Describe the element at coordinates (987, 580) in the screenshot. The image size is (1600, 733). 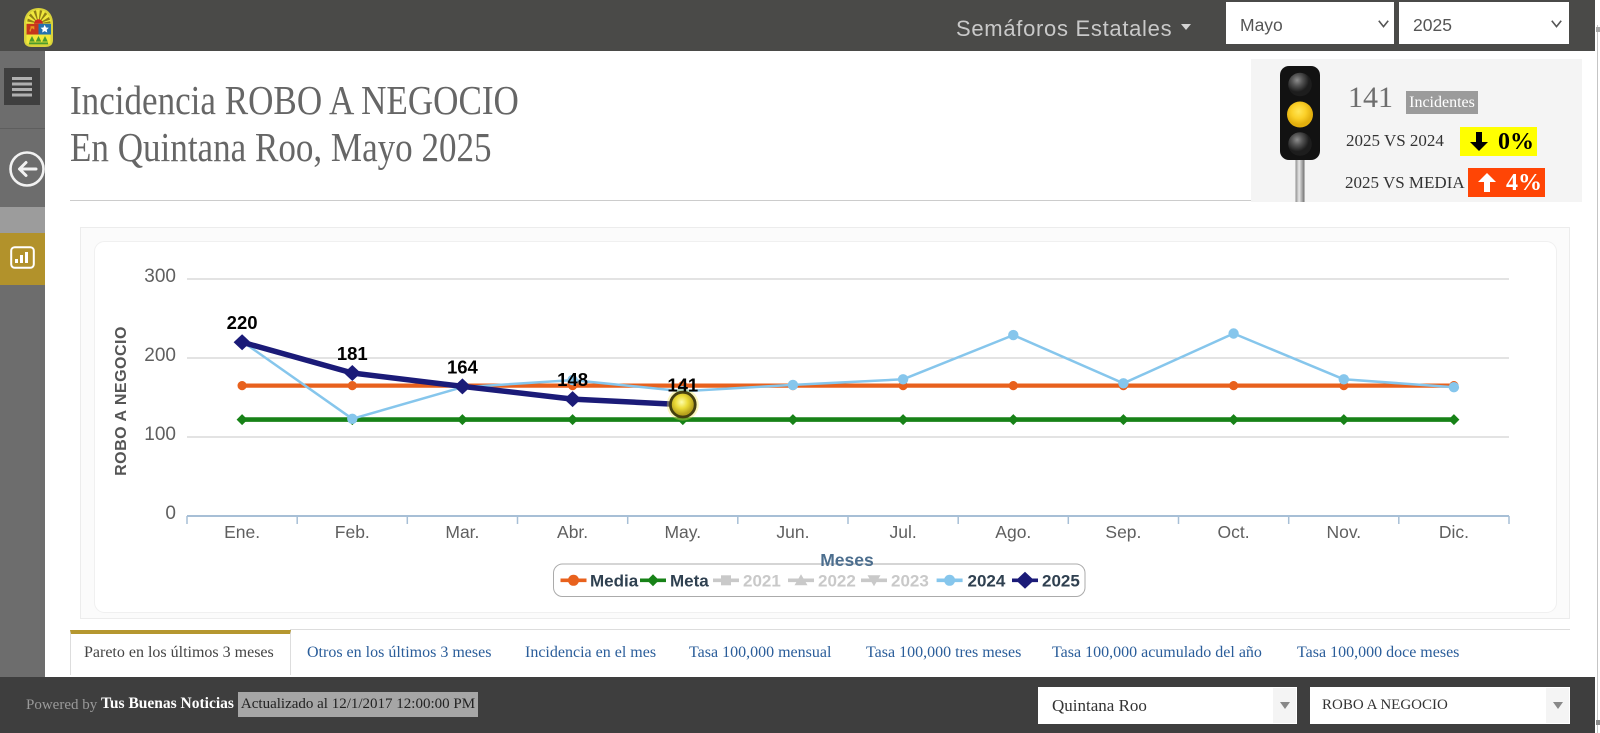
I see `svg-text: 2024` at that location.